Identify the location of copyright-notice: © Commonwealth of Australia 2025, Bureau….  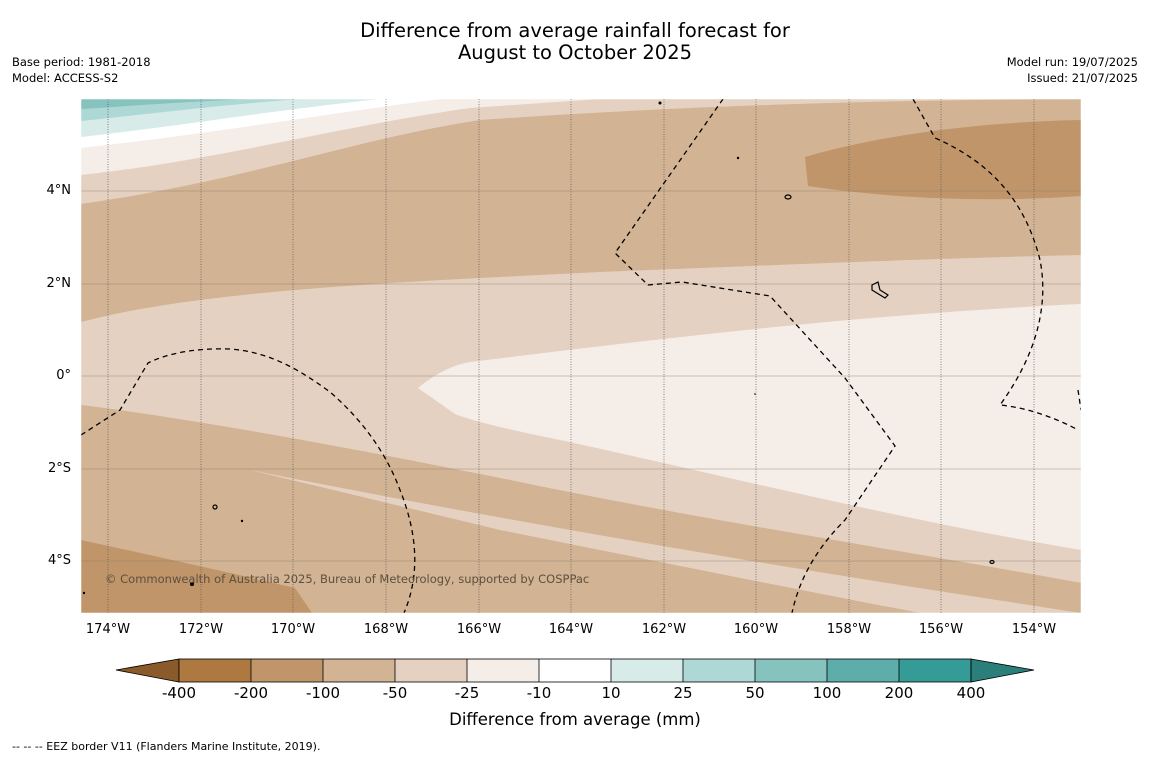
(347, 579).